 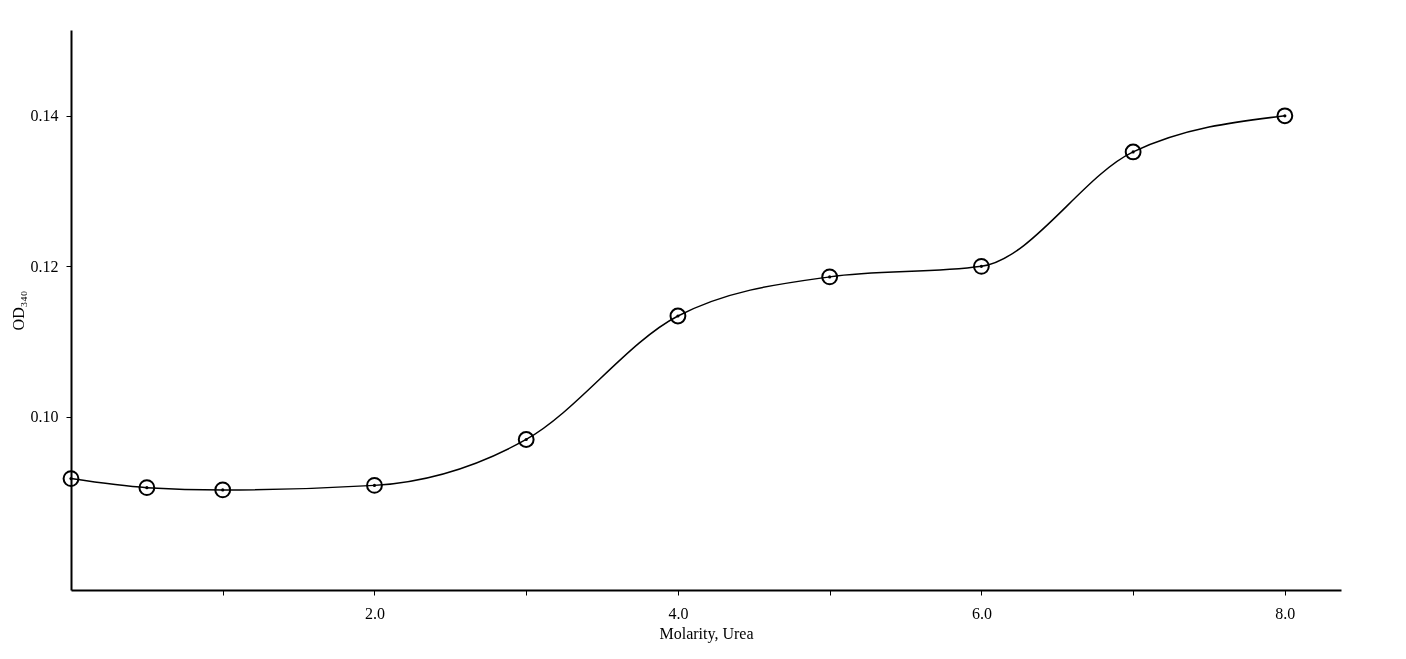 What do you see at coordinates (18, 310) in the screenshot?
I see `y-axis-title: OD₃₄₀` at bounding box center [18, 310].